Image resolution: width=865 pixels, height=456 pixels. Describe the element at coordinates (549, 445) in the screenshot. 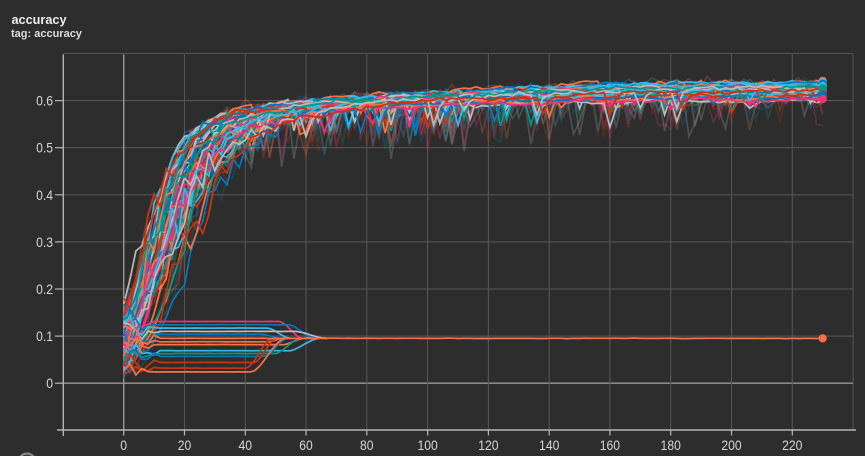

I see `svg-text: 140` at that location.